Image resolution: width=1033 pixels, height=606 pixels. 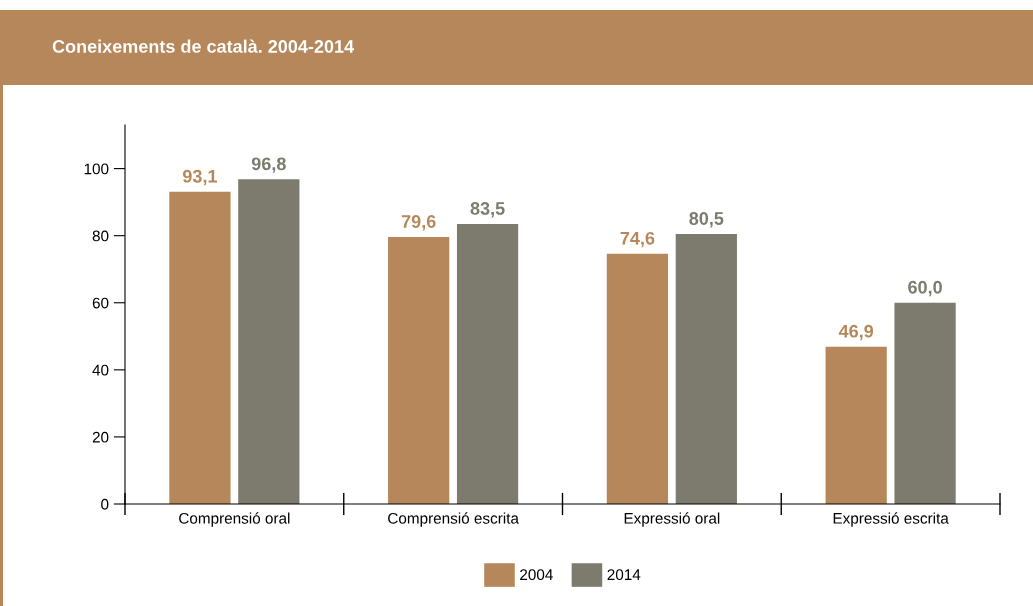 What do you see at coordinates (100, 303) in the screenshot?
I see `y-tick-label: 60` at bounding box center [100, 303].